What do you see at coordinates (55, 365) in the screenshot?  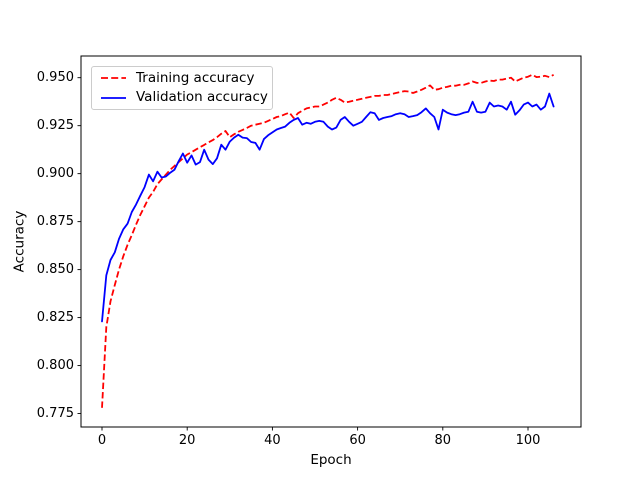 I see `y-tick-label: 0.800` at bounding box center [55, 365].